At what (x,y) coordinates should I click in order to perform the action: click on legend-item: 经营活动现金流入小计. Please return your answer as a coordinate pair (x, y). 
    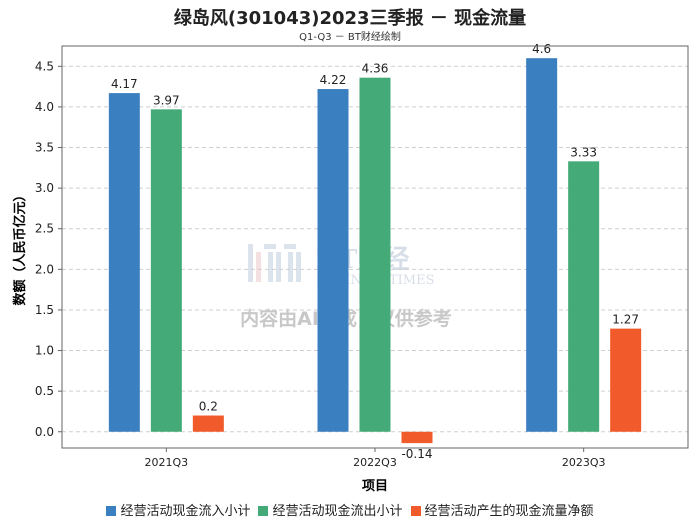
    Looking at the image, I should click on (178, 509).